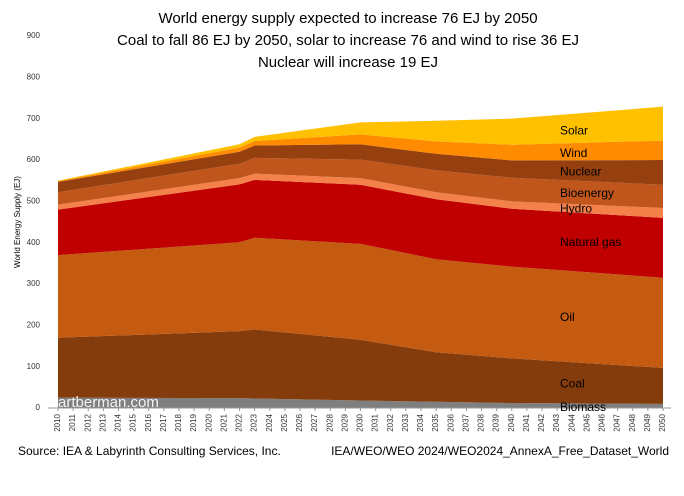  What do you see at coordinates (571, 422) in the screenshot?
I see `x-tick-label: 2044` at bounding box center [571, 422].